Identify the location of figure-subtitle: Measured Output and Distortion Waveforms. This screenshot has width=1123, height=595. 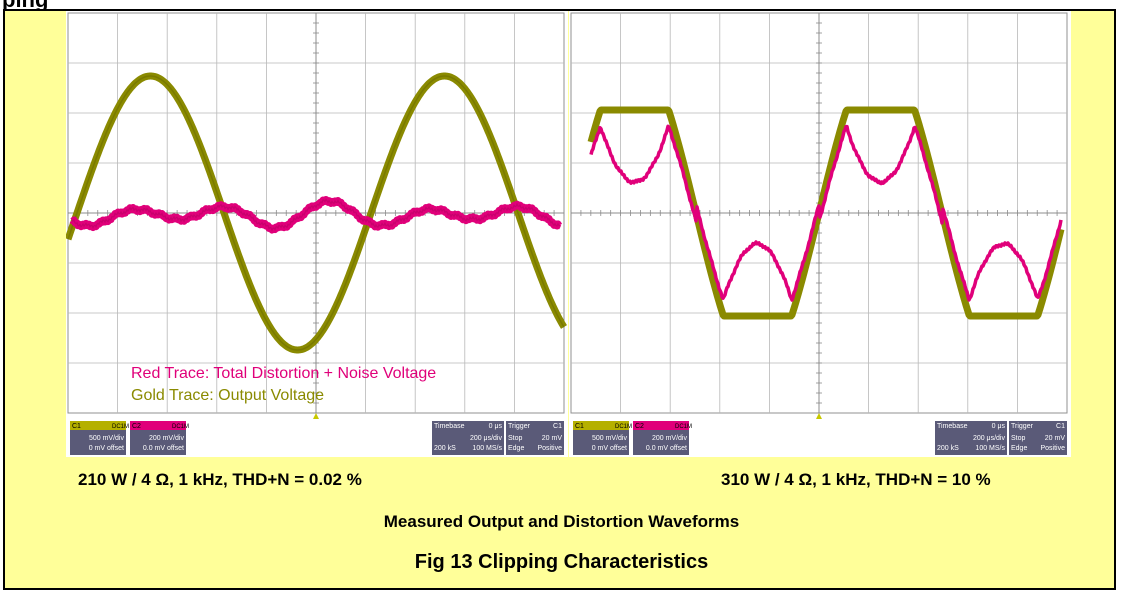
(561, 521).